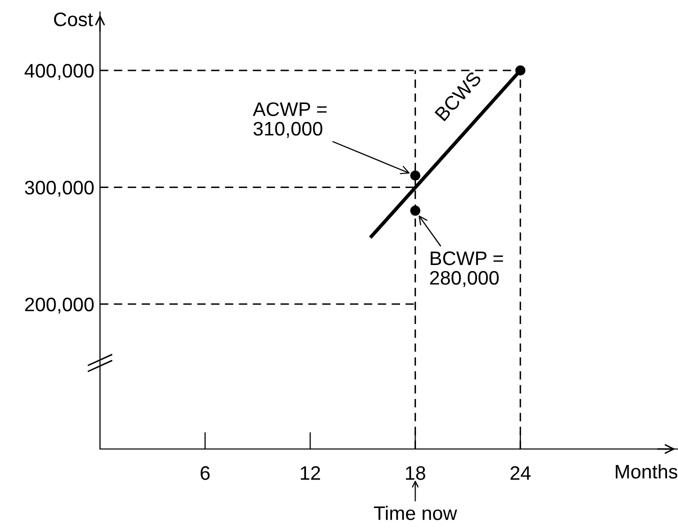 The image size is (678, 530). What do you see at coordinates (520, 473) in the screenshot?
I see `x-tick-label: 24` at bounding box center [520, 473].